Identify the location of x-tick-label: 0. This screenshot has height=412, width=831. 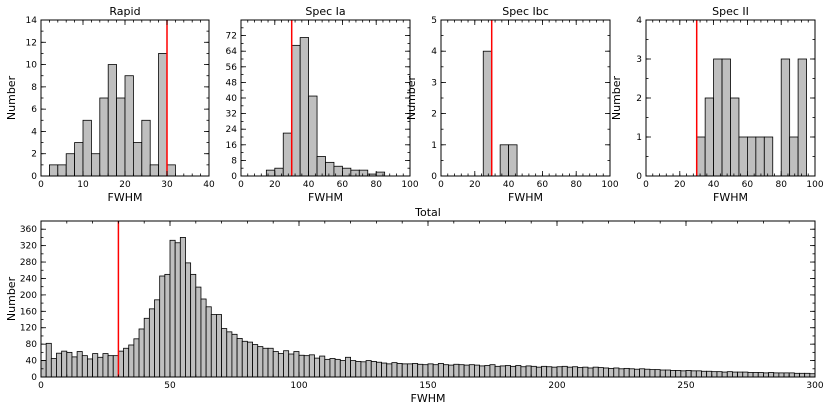
(646, 185).